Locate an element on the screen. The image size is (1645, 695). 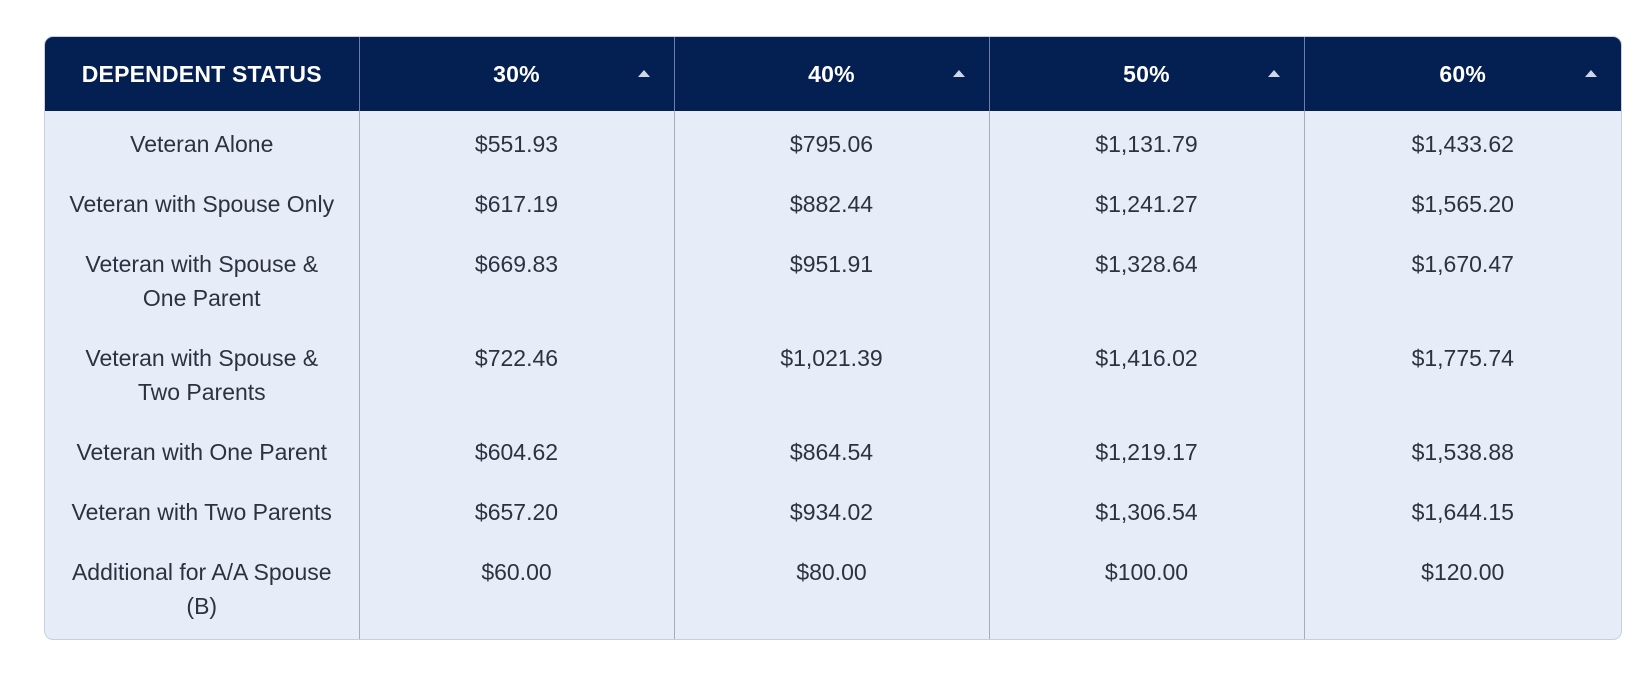
column-header-60-percent: 60% is located at coordinates (1462, 74).